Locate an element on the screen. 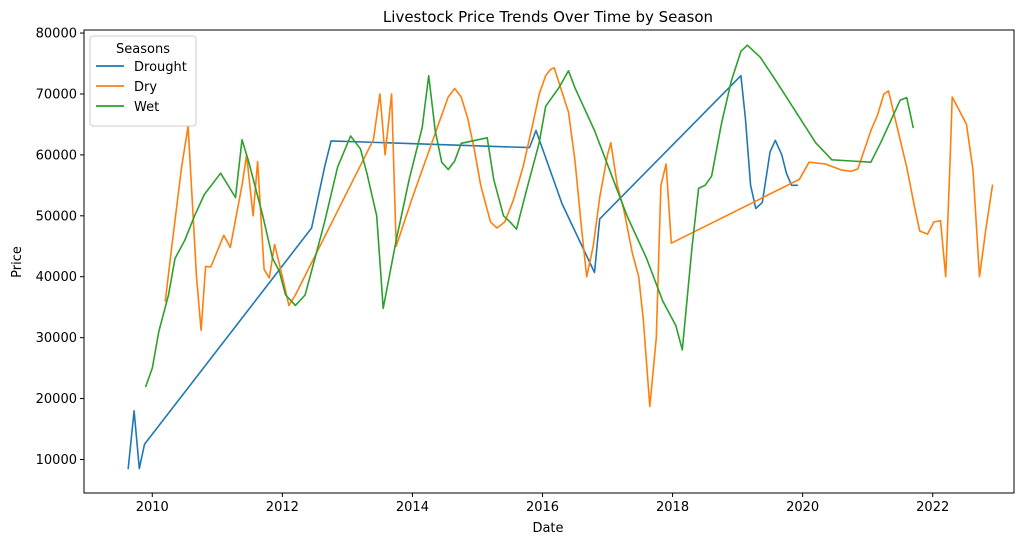 The image size is (1023, 545). legend: Seasons Drought Dry Wet is located at coordinates (143, 81).